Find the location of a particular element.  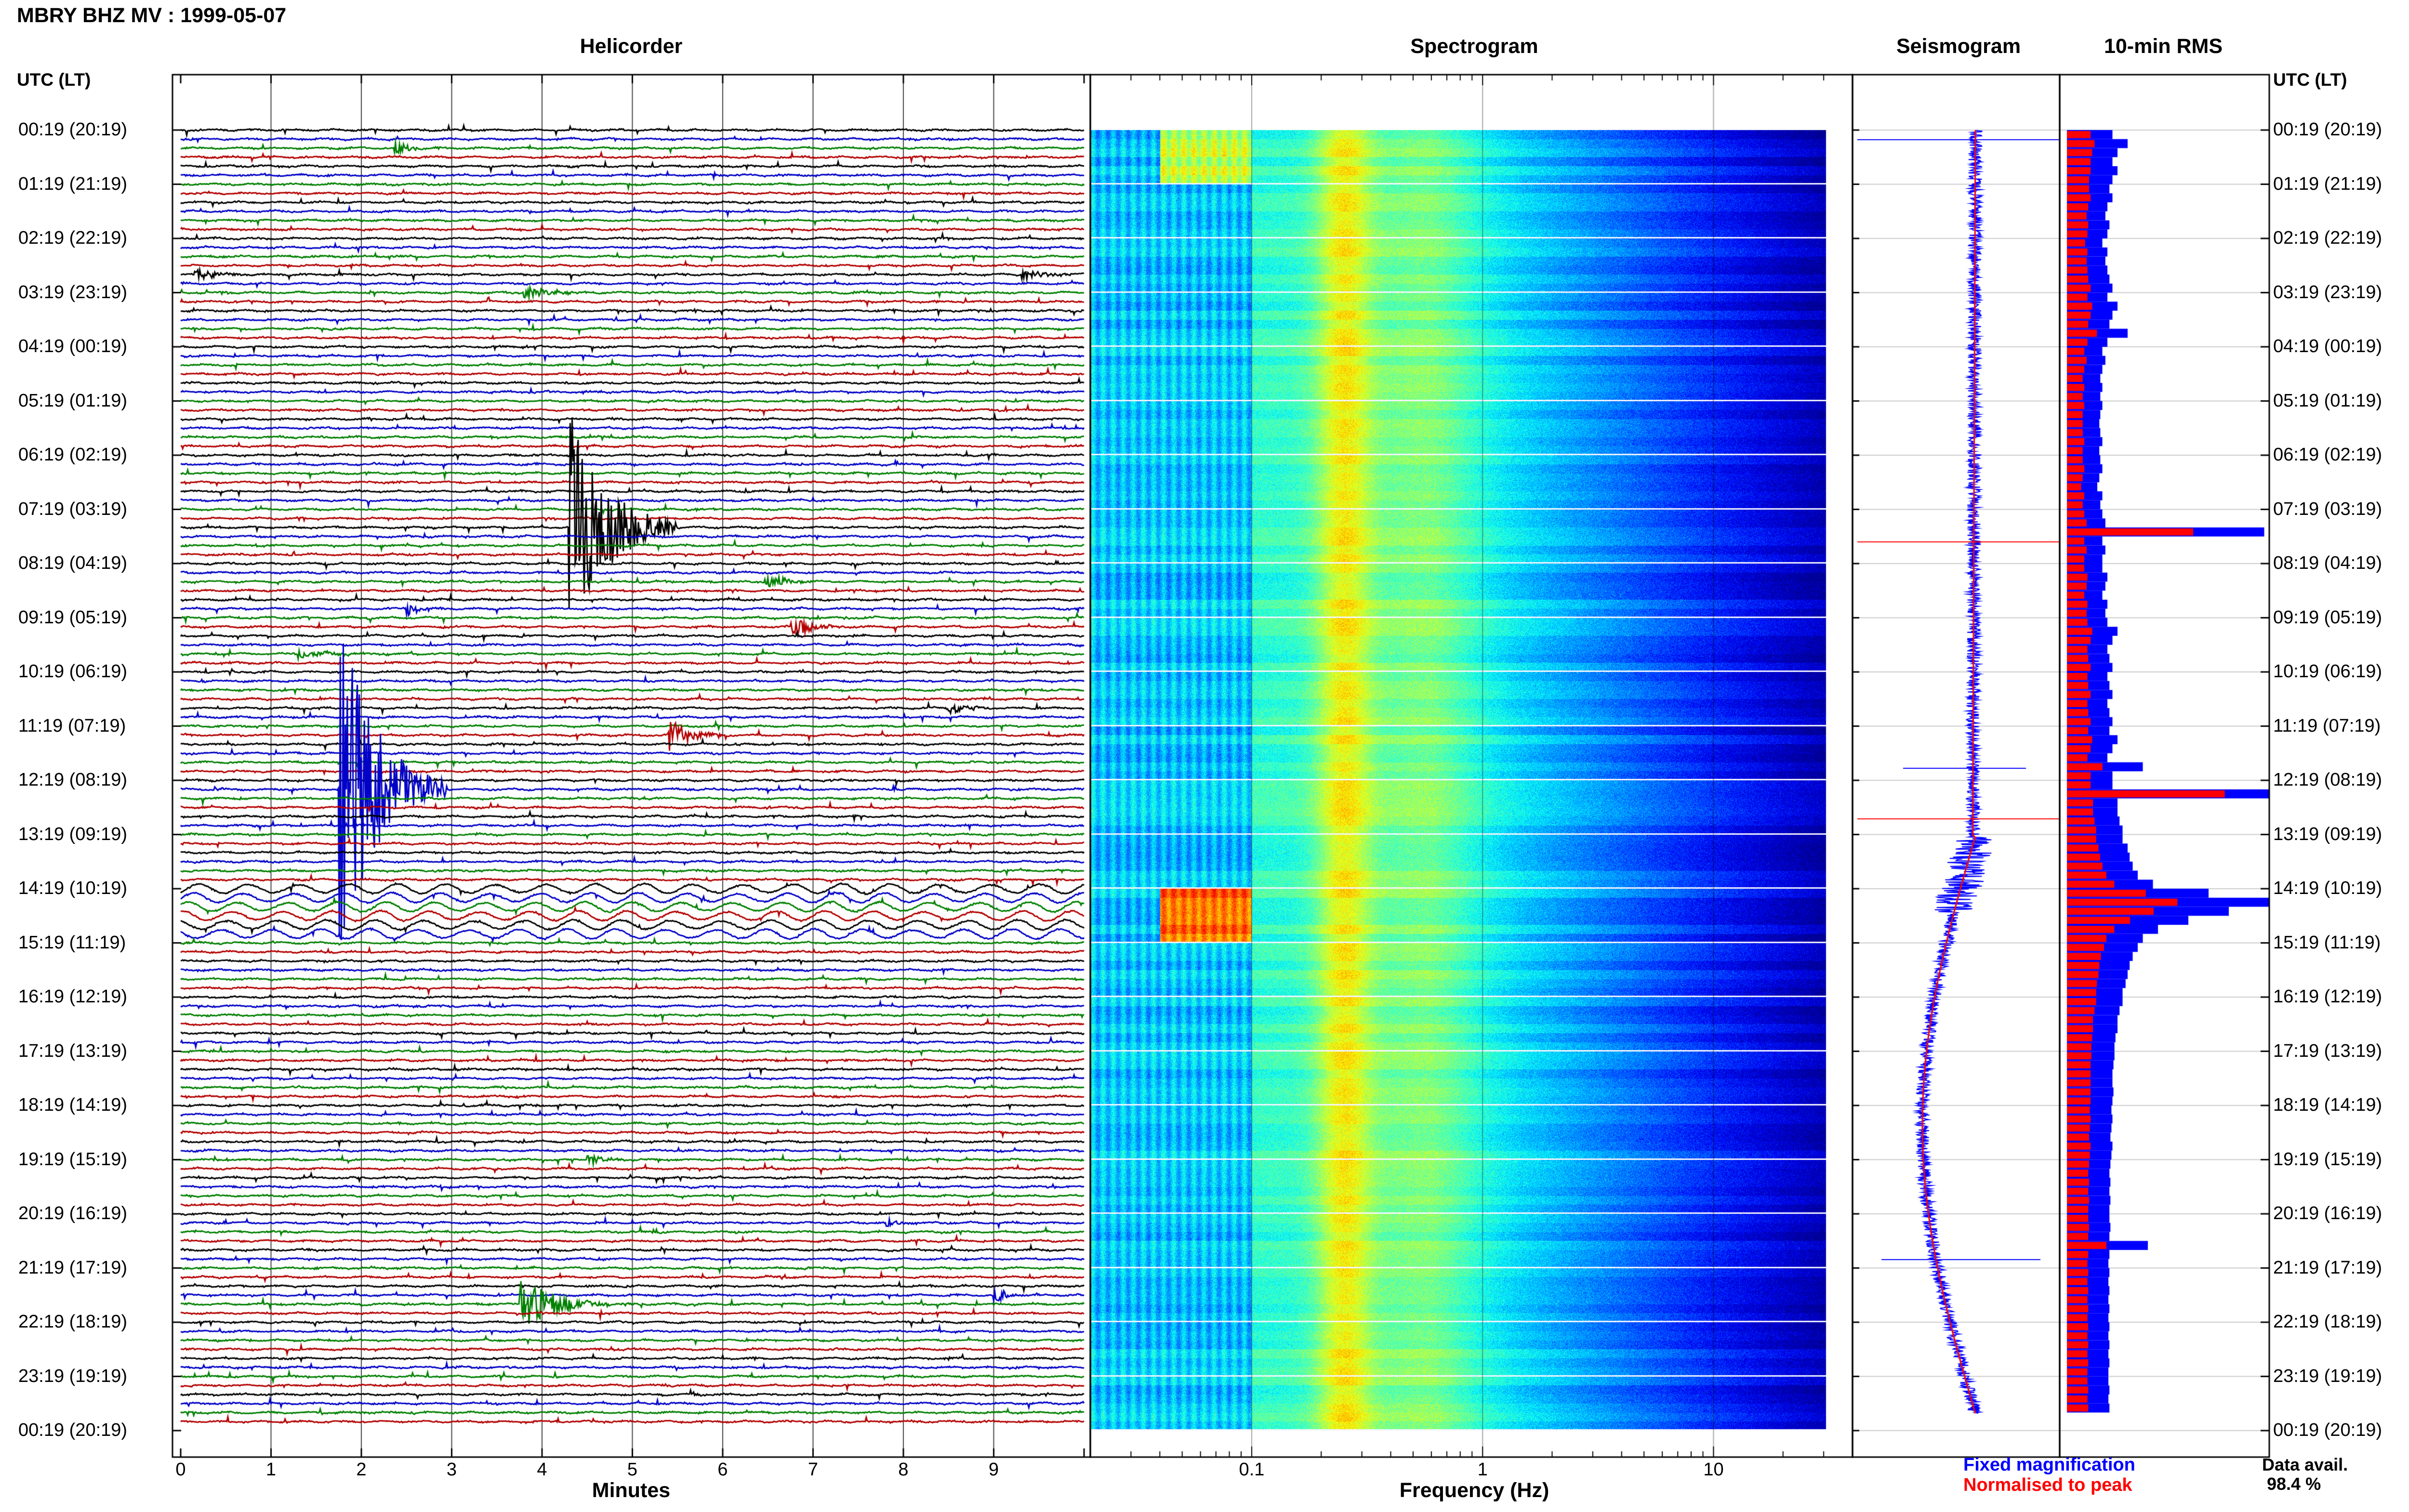

time-label-right: 11:19 (07:19) is located at coordinates (2327, 725).